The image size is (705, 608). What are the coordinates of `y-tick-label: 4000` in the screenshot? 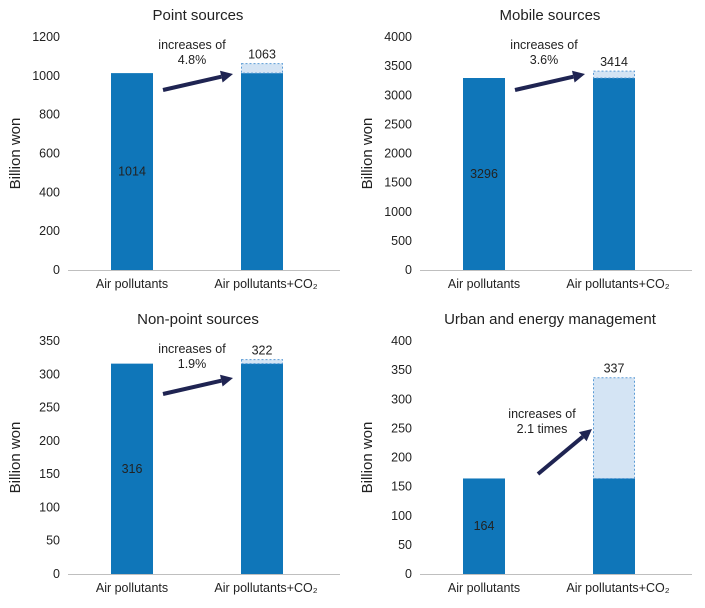 It's located at (398, 37).